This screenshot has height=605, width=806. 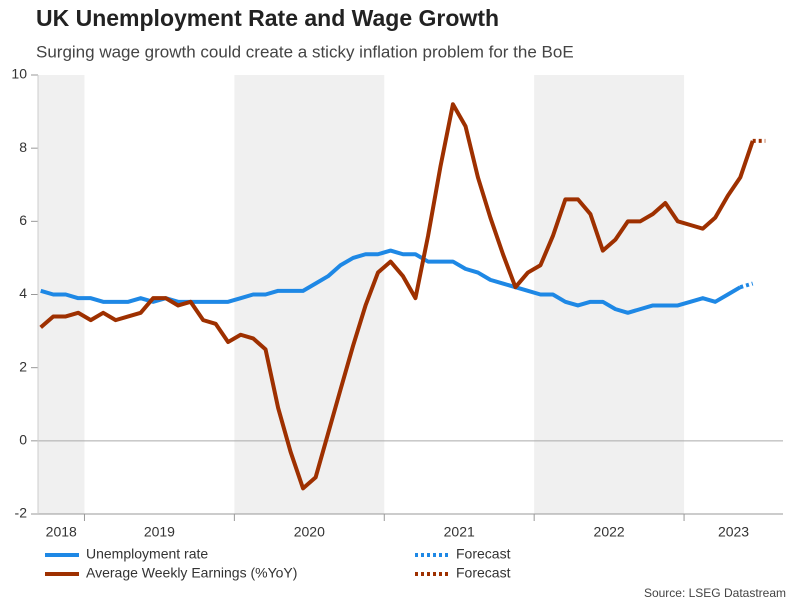 What do you see at coordinates (733, 532) in the screenshot?
I see `x-tick-label: 2023` at bounding box center [733, 532].